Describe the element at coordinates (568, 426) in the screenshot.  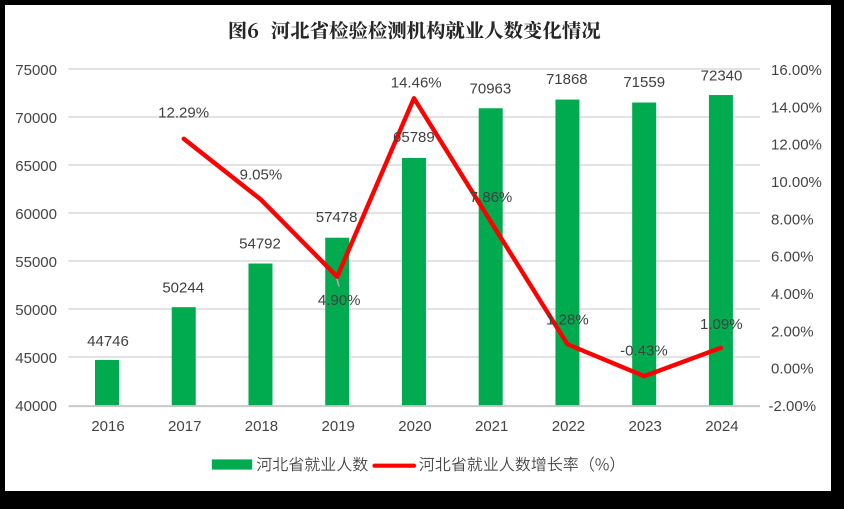
I see `svg-text: 2022` at that location.